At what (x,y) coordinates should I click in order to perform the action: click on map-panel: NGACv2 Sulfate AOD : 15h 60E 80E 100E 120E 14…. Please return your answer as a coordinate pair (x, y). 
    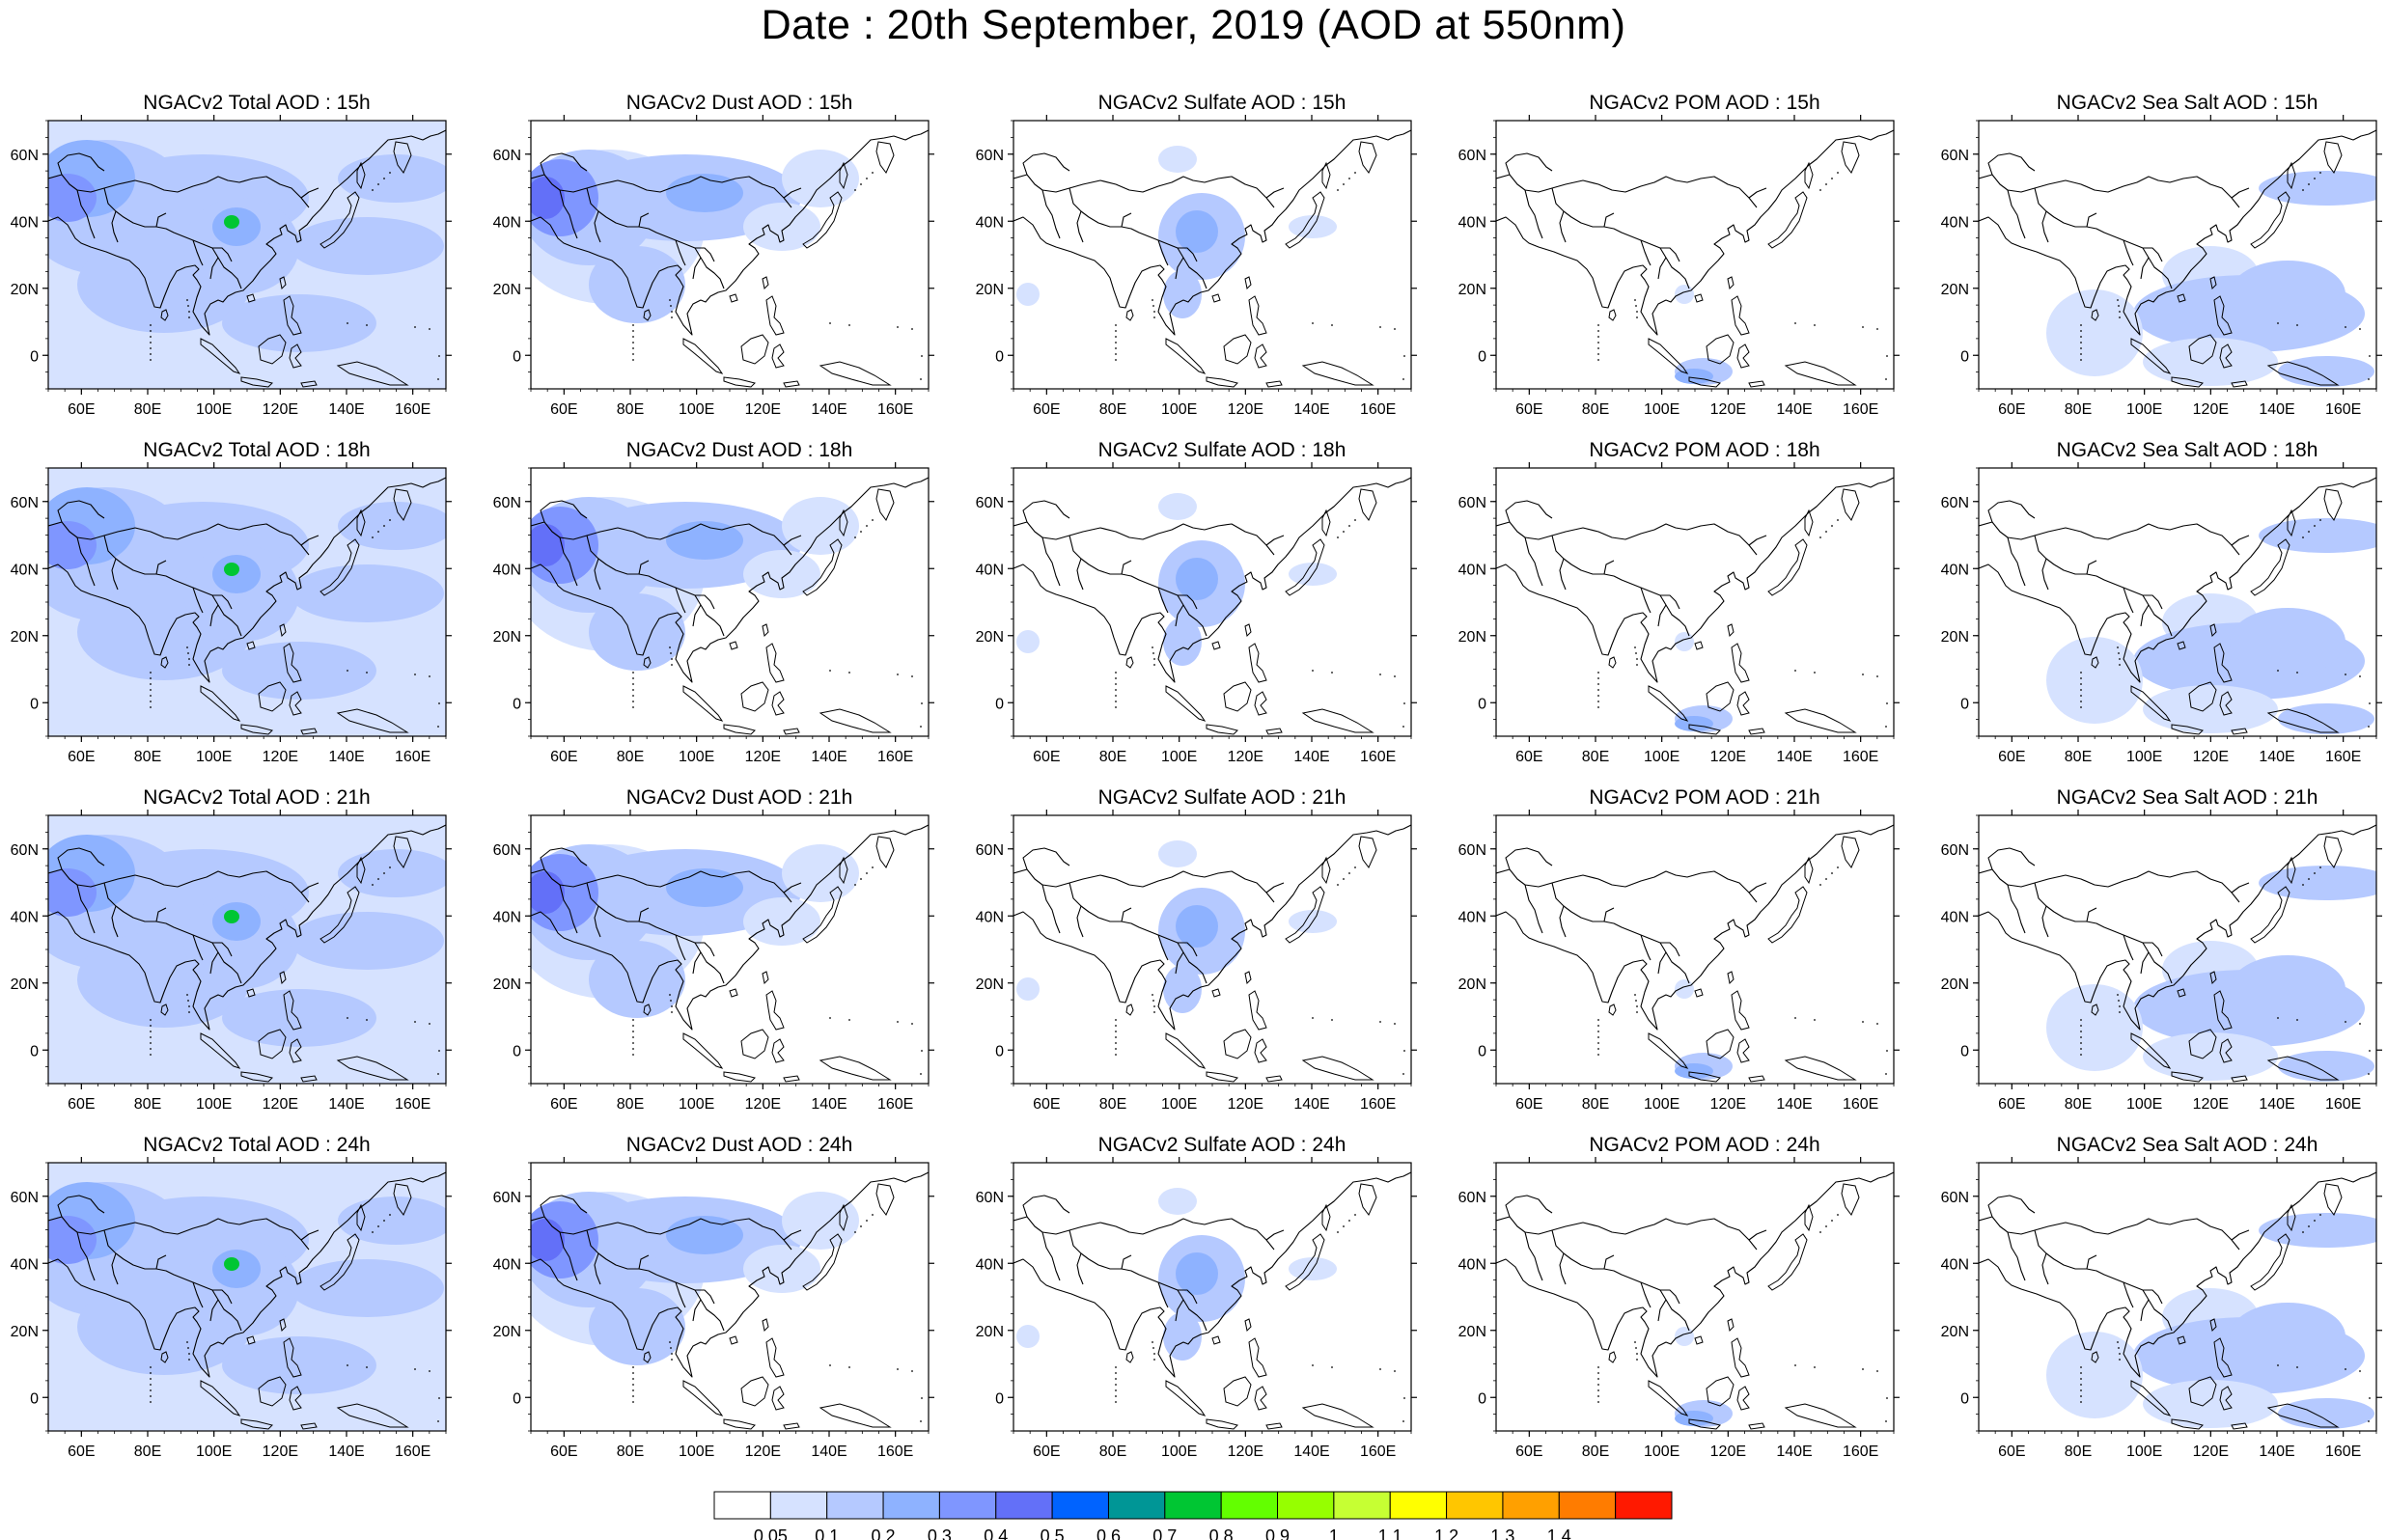
    Looking at the image, I should click on (1196, 255).